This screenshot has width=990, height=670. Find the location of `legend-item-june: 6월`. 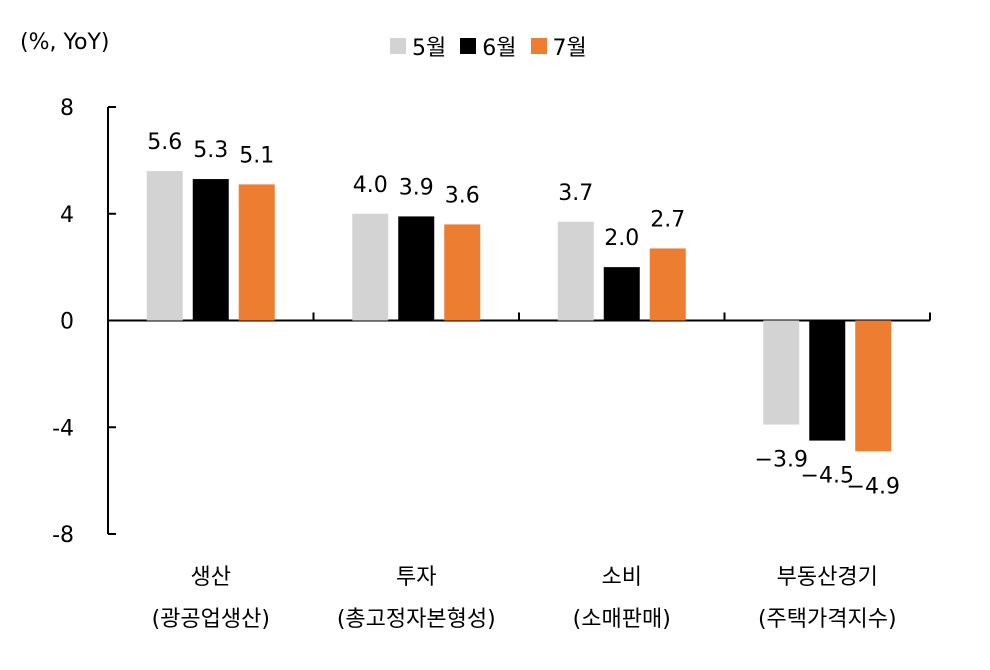

legend-item-june: 6월 is located at coordinates (488, 46).